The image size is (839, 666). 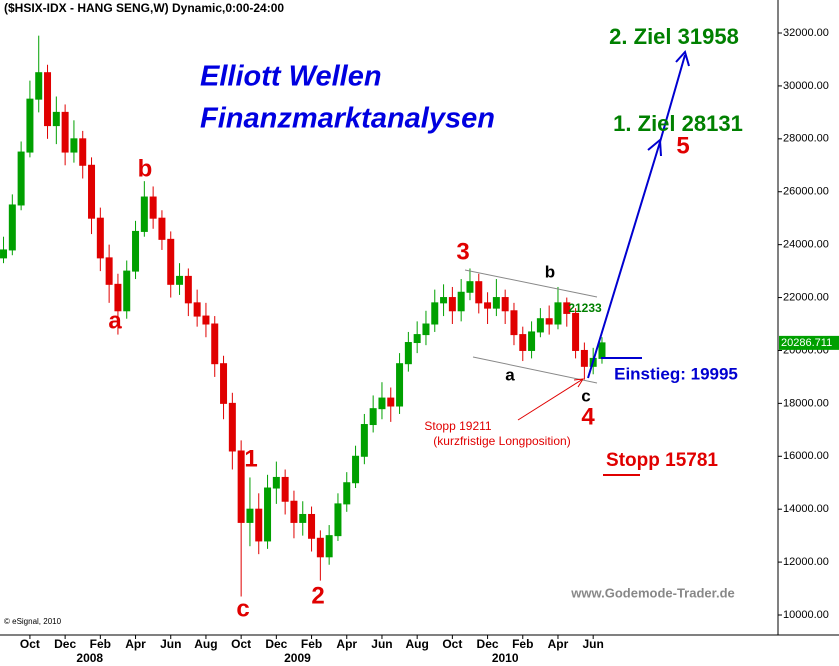 I want to click on y-tick-label: 12000.00, so click(x=806, y=562).